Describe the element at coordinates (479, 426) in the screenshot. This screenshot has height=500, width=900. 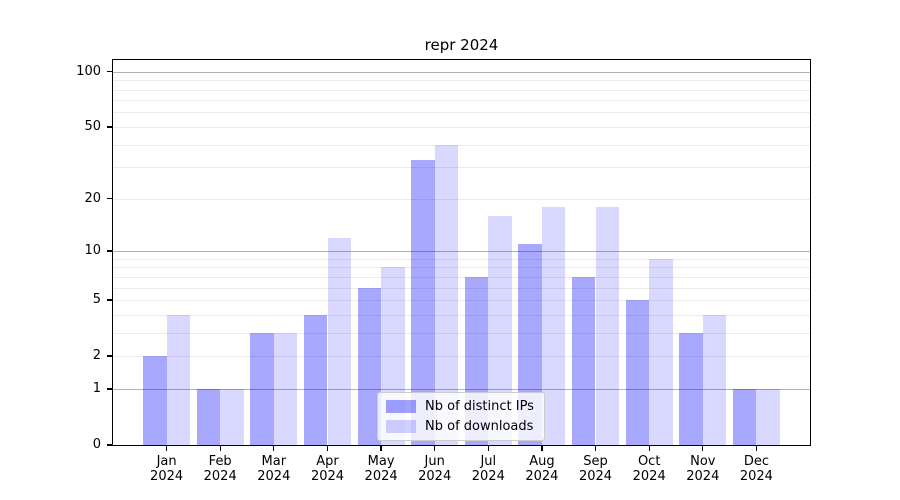
I see `legend-label-downloads: Nb of downloads` at that location.